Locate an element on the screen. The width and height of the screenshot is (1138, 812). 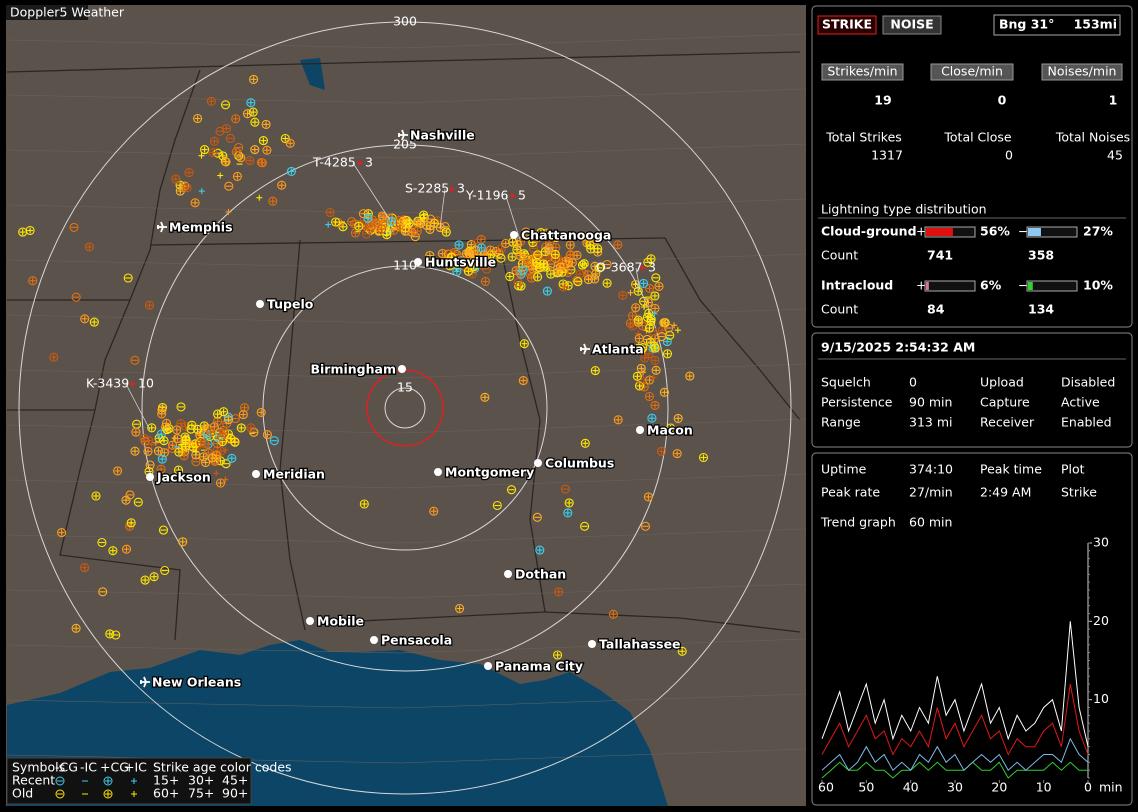
city-dot is located at coordinates (488, 666).